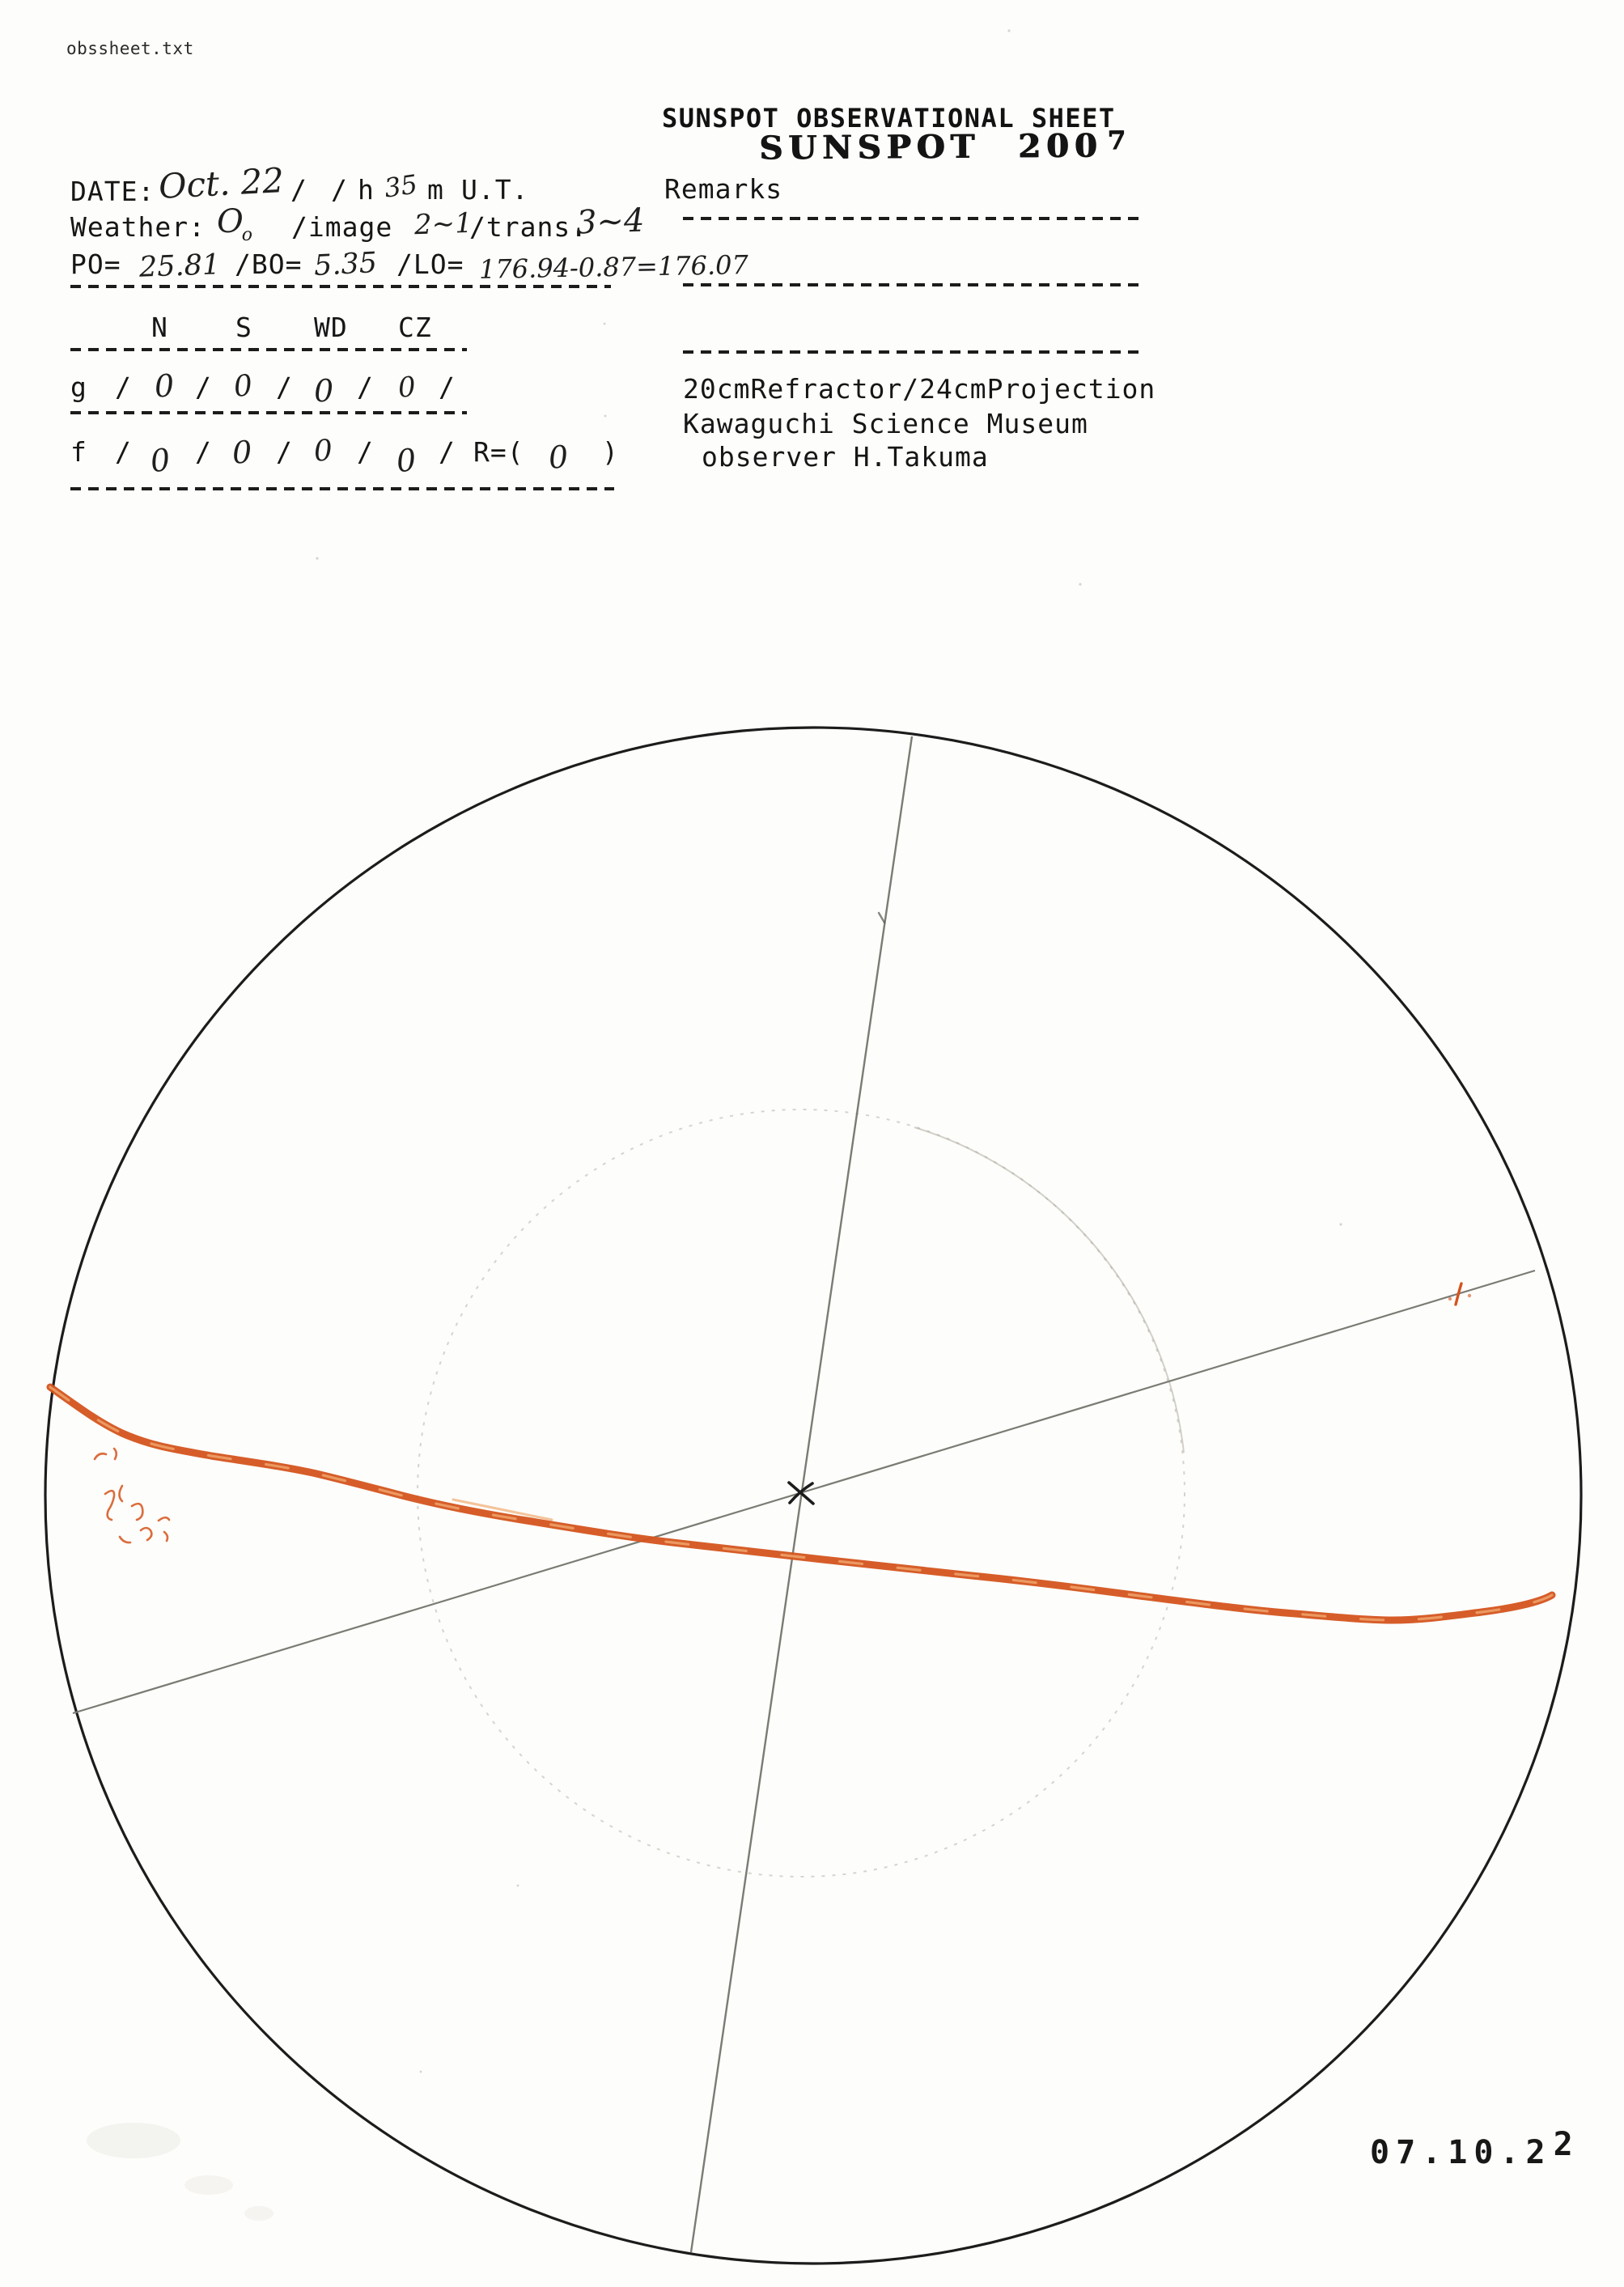 Image resolution: width=1624 pixels, height=2287 pixels. Describe the element at coordinates (112, 191) in the screenshot. I see `date-label: DATE:` at that location.